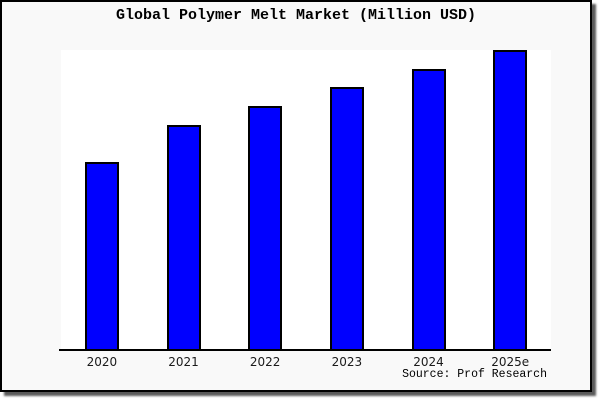 This screenshot has height=400, width=600. Describe the element at coordinates (306, 362) in the screenshot. I see `x-axis-labels: 2020 2021 2022 2023 2024 2025e` at that location.